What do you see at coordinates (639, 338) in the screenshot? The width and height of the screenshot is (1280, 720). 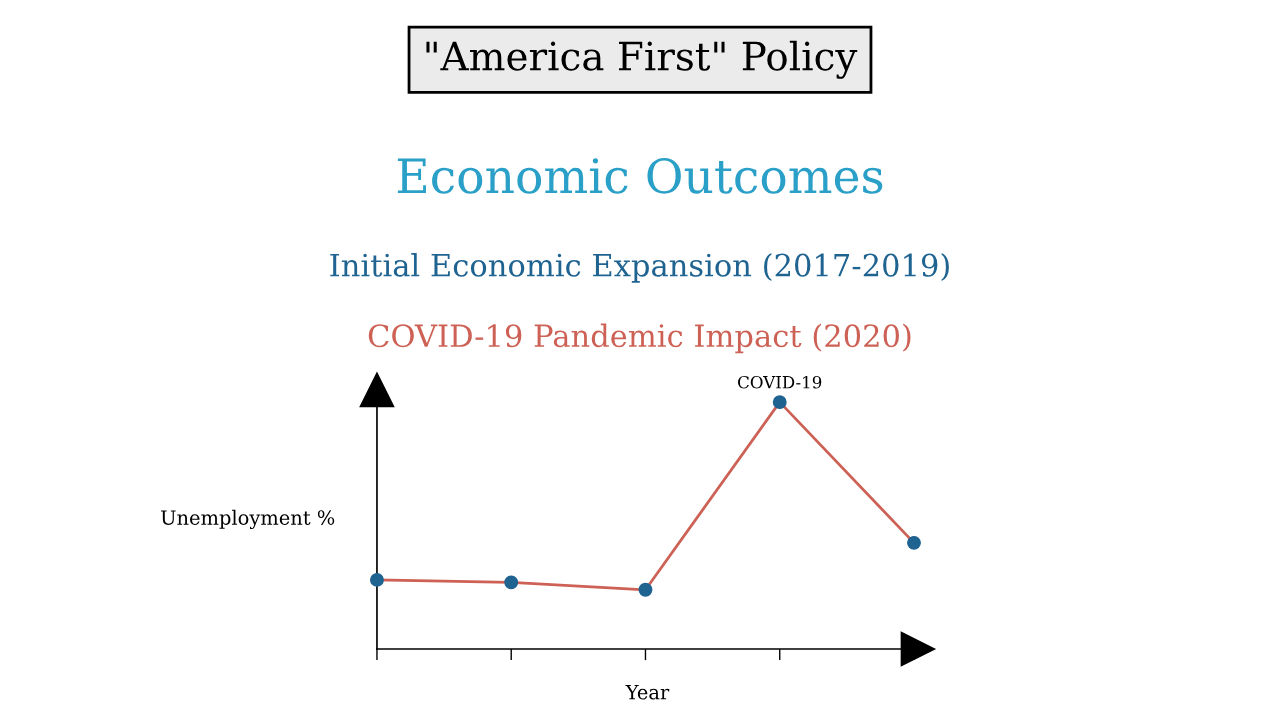 I see `text: COVID-19 Pandemic Impact (2020)` at bounding box center [639, 338].